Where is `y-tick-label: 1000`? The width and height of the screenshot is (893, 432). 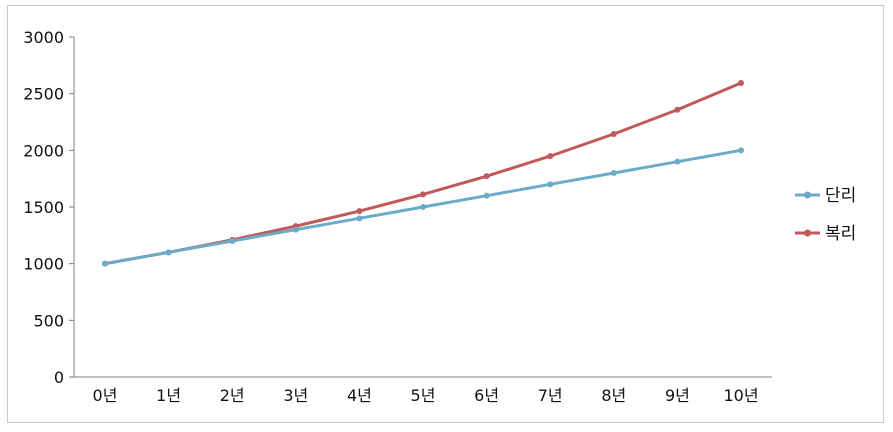
y-tick-label: 1000 is located at coordinates (43, 264).